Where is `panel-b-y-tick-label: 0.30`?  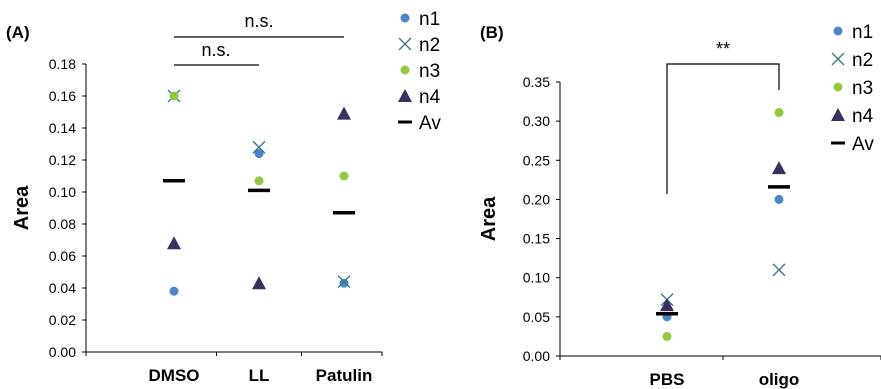
panel-b-y-tick-label: 0.30 is located at coordinates (536, 121).